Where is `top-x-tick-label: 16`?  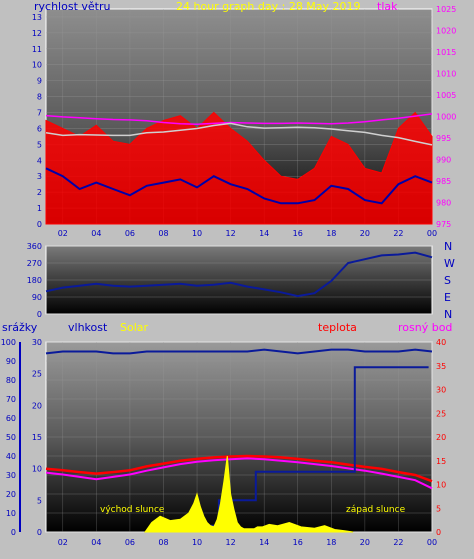
top-x-tick-label: 16 is located at coordinates (298, 233).